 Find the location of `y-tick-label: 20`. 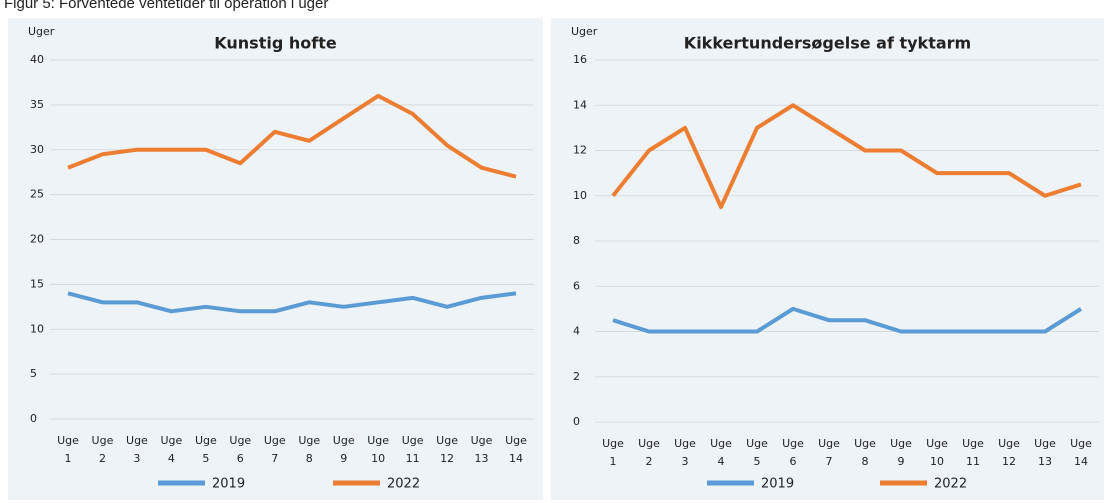

y-tick-label: 20 is located at coordinates (37, 239).